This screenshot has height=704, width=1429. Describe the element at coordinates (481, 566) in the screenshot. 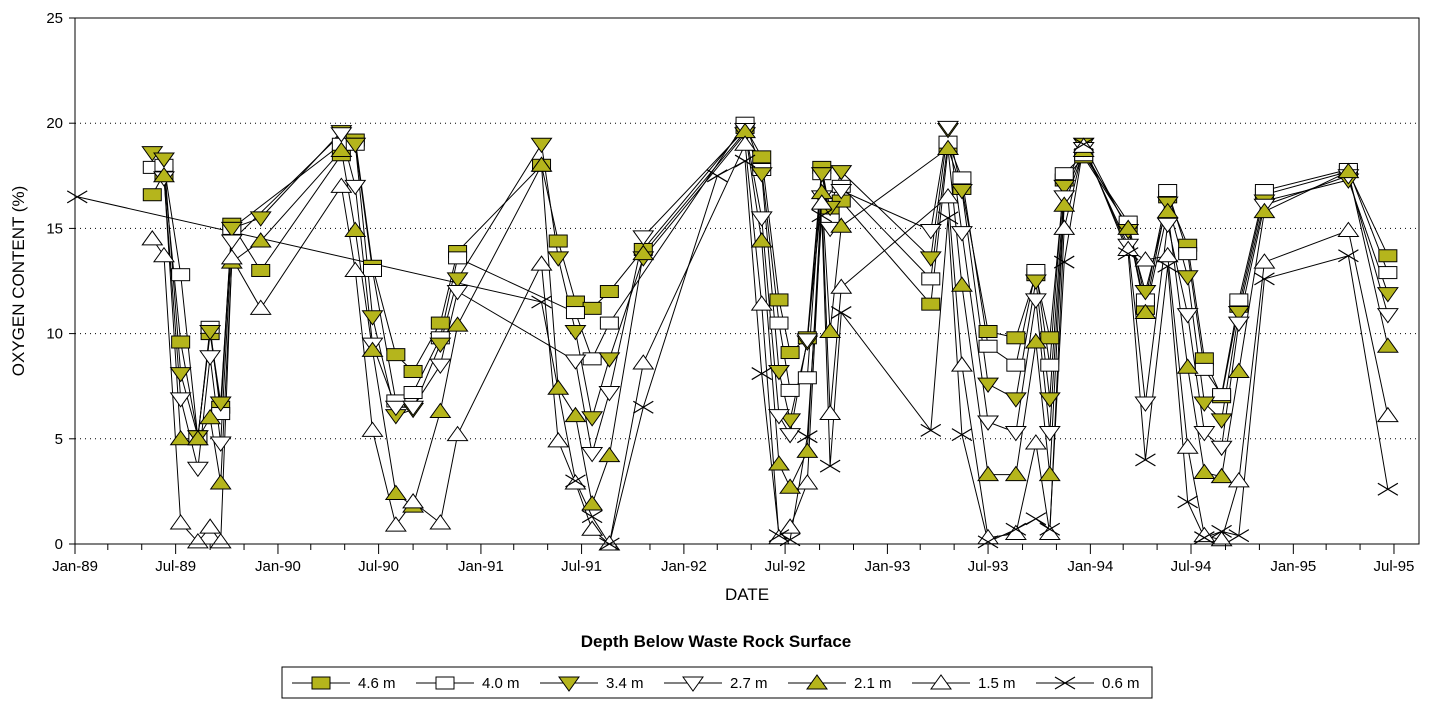

I see `x-tick-label: Jan-91` at that location.